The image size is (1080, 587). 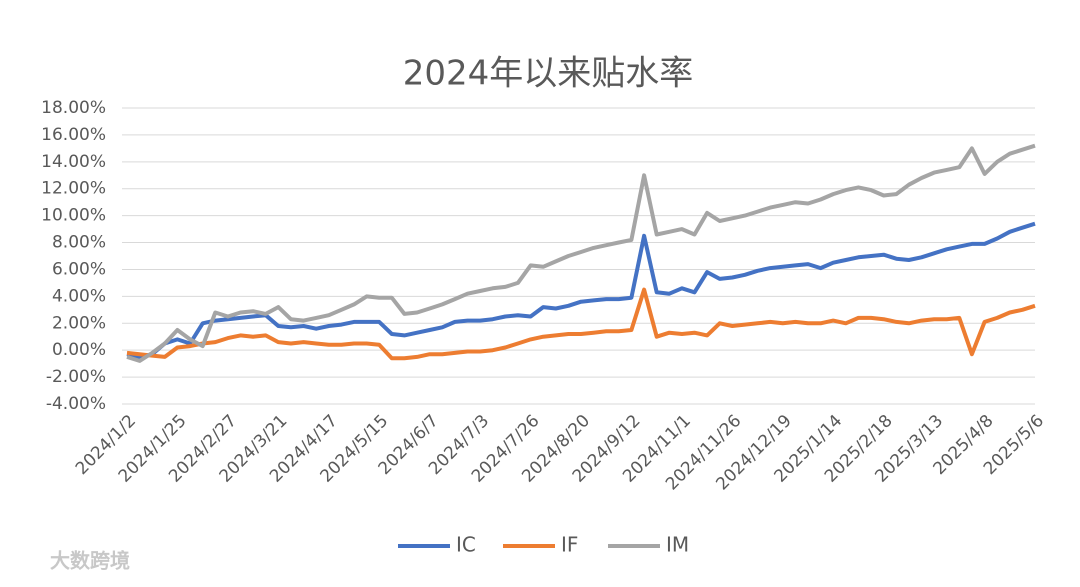 What do you see at coordinates (73, 108) in the screenshot?
I see `y-tick-label: 18.00%` at bounding box center [73, 108].